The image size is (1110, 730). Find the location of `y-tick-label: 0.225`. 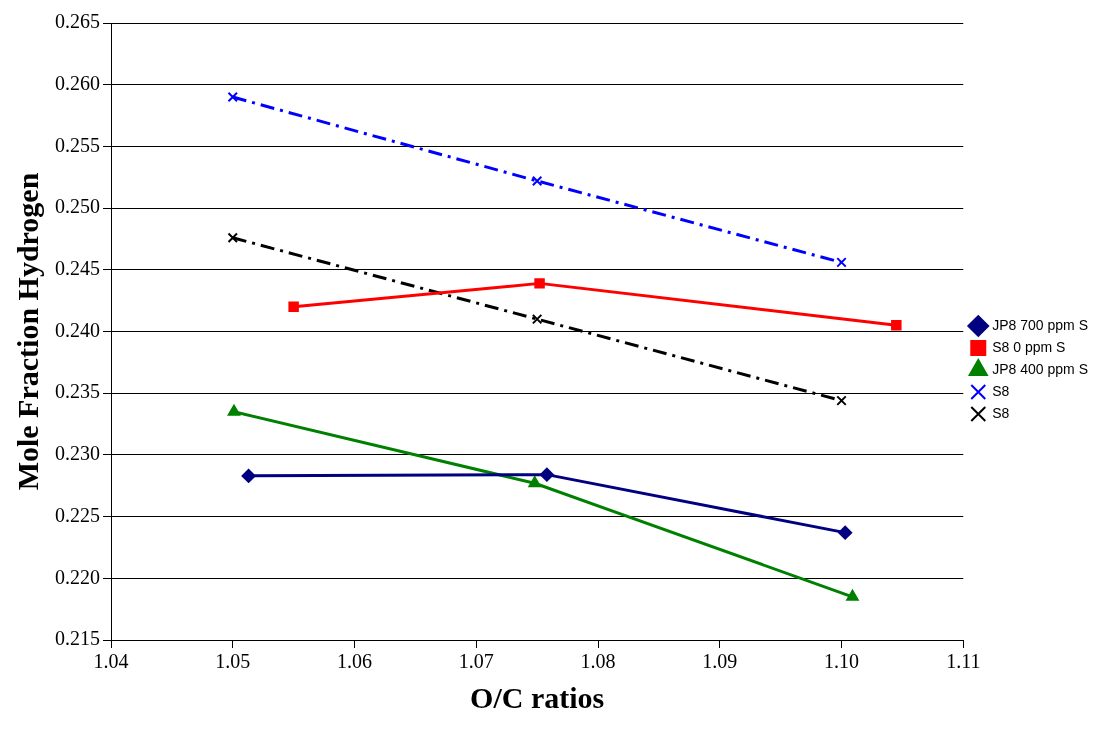

y-tick-label: 0.225 is located at coordinates (77, 514).